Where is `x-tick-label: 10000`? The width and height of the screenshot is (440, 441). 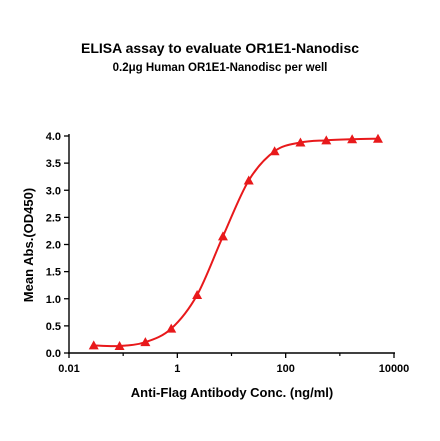 x-tick-label: 10000 is located at coordinates (394, 369).